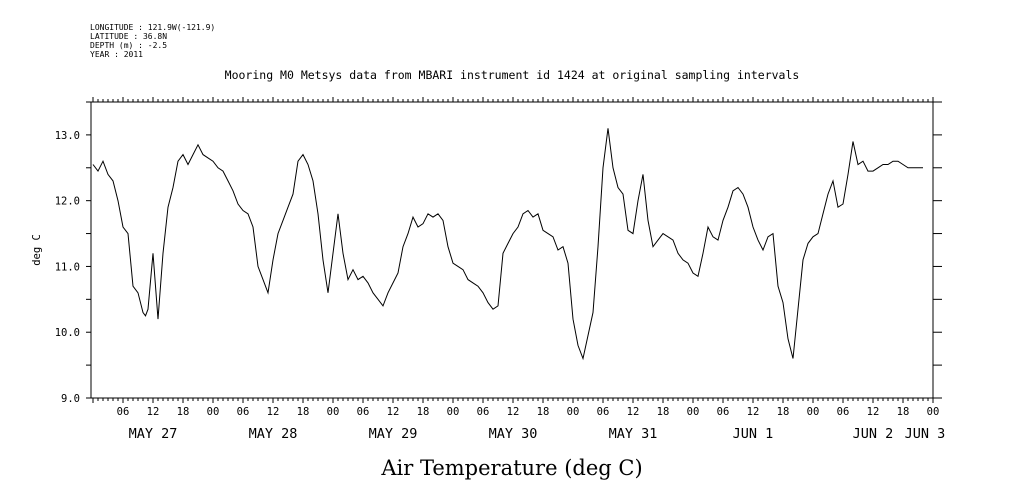 The image size is (1009, 504). Describe the element at coordinates (70, 399) in the screenshot. I see `y-tick-label: 9.0` at that location.